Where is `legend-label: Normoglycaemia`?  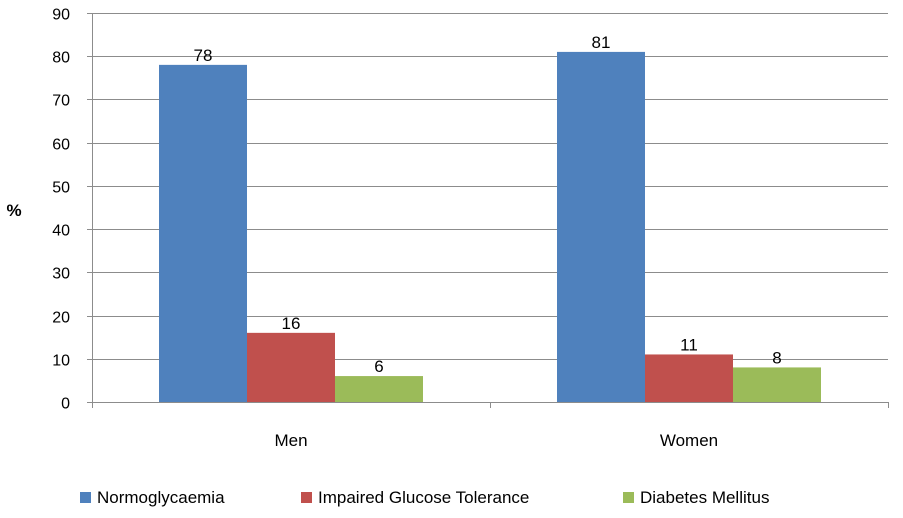
legend-label: Normoglycaemia is located at coordinates (161, 497).